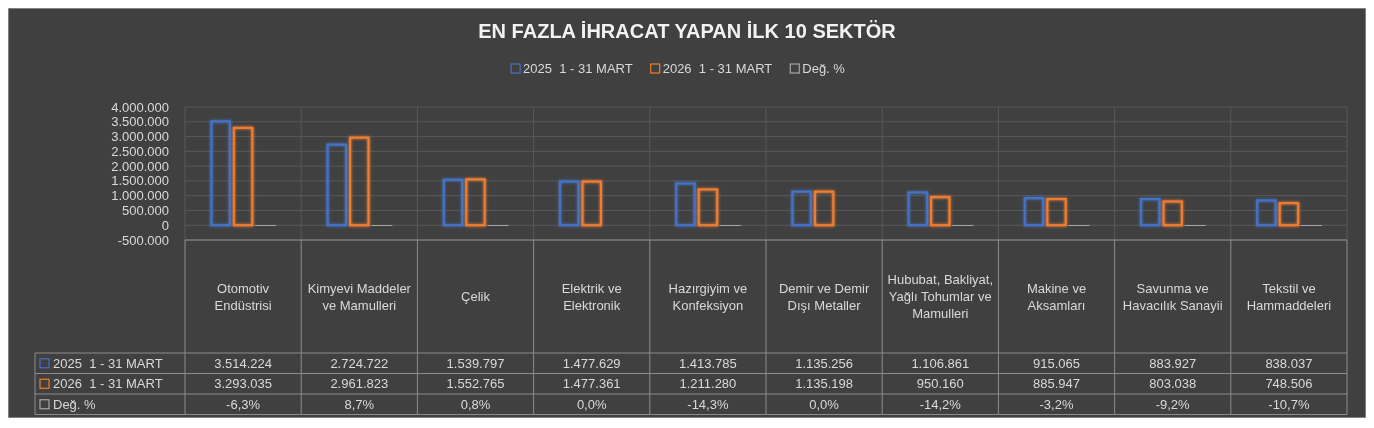 Image resolution: width=1374 pixels, height=428 pixels. Describe the element at coordinates (708, 384) in the screenshot. I see `data-label: 1.211.280` at that location.